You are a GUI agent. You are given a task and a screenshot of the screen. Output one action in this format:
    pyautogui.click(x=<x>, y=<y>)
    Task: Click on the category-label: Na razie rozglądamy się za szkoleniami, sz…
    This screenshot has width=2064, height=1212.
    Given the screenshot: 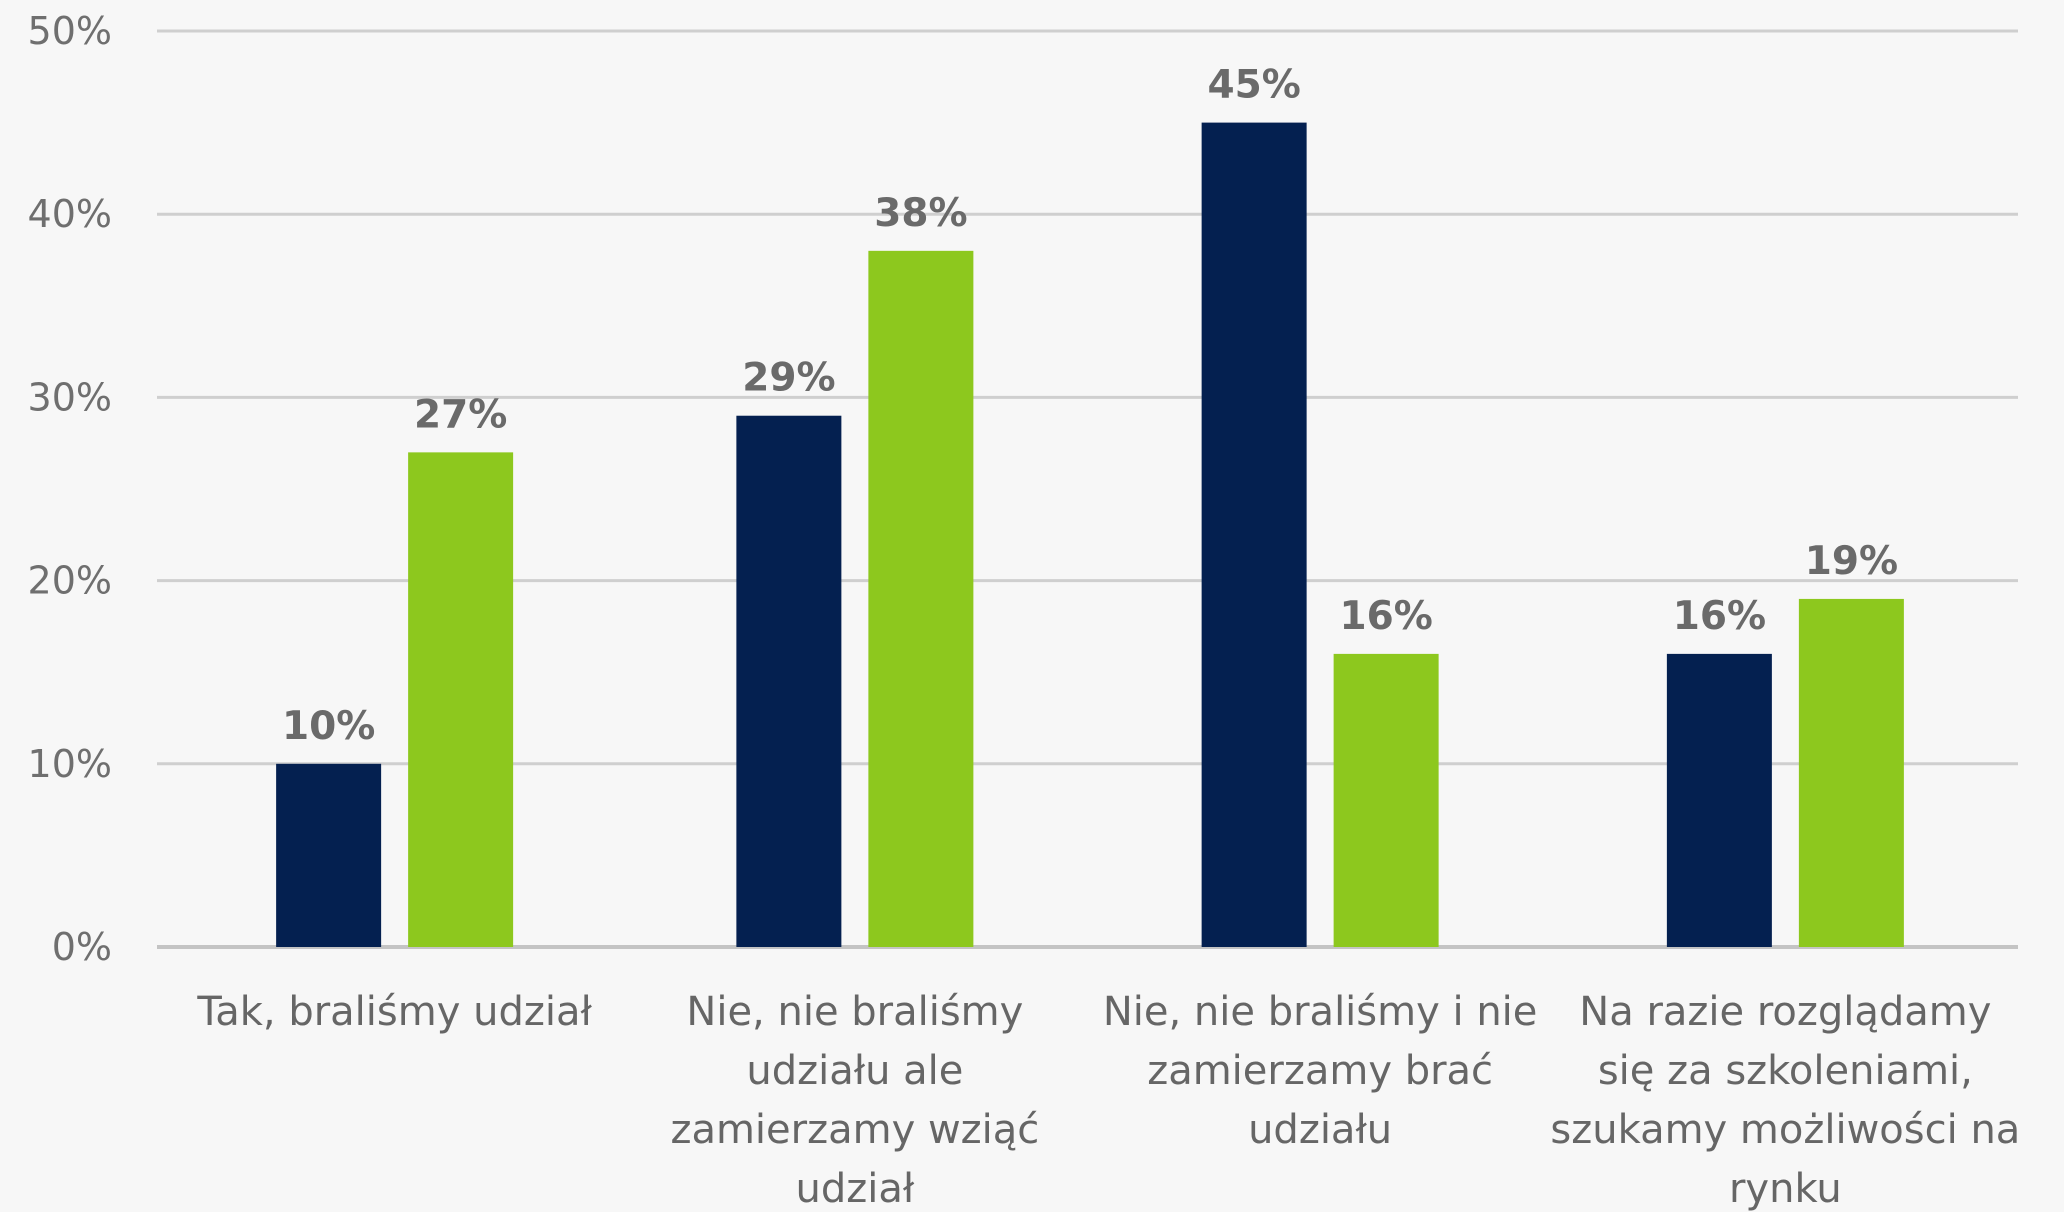 What is the action you would take?
    pyautogui.click(x=1785, y=1100)
    